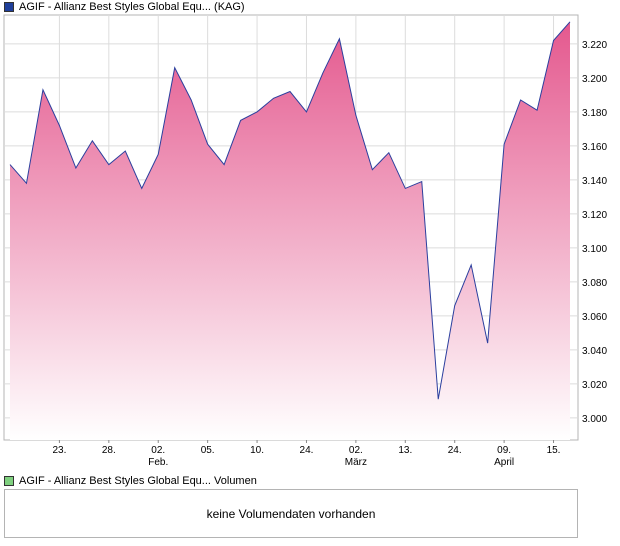  Describe the element at coordinates (594, 385) in the screenshot. I see `y-tick-label: 3.020` at that location.